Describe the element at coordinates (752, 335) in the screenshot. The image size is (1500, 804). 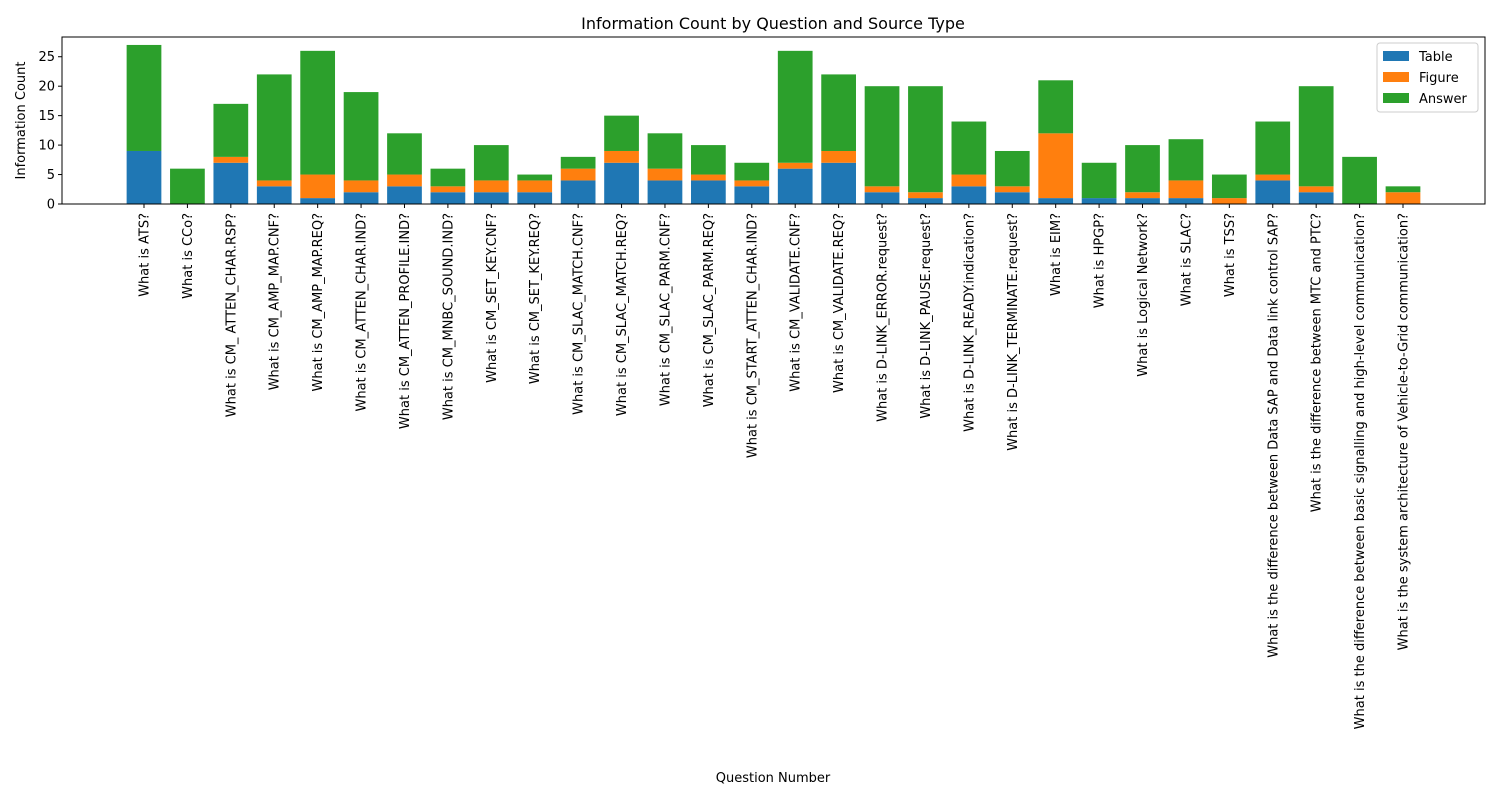
I see `x-tick-label-14: What is CM_START_ATTEN_CHAR.IND?` at that location.